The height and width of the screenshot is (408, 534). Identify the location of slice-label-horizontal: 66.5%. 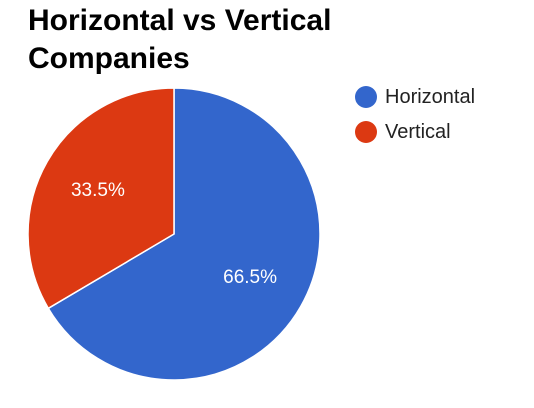
(250, 277).